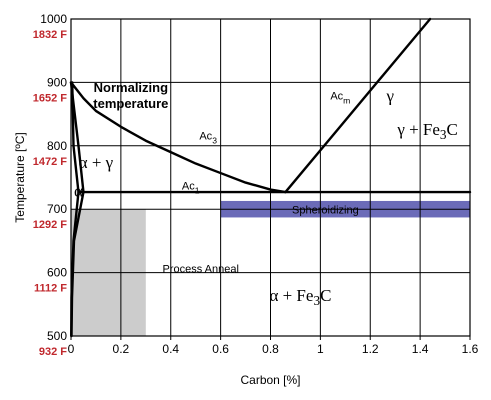 The image size is (491, 400). What do you see at coordinates (370, 349) in the screenshot?
I see `x-tick-label: 1.2` at bounding box center [370, 349].